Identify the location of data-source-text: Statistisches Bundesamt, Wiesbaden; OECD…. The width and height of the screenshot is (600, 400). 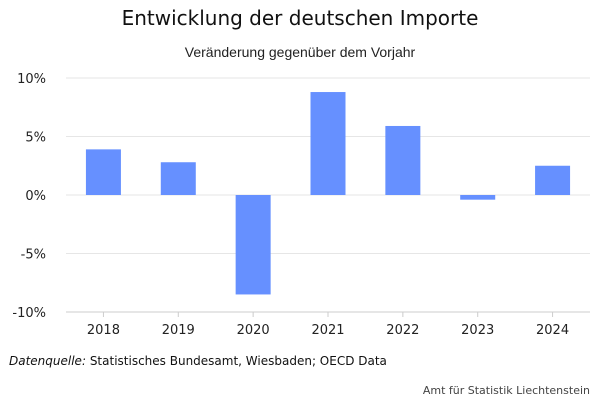
(236, 361).